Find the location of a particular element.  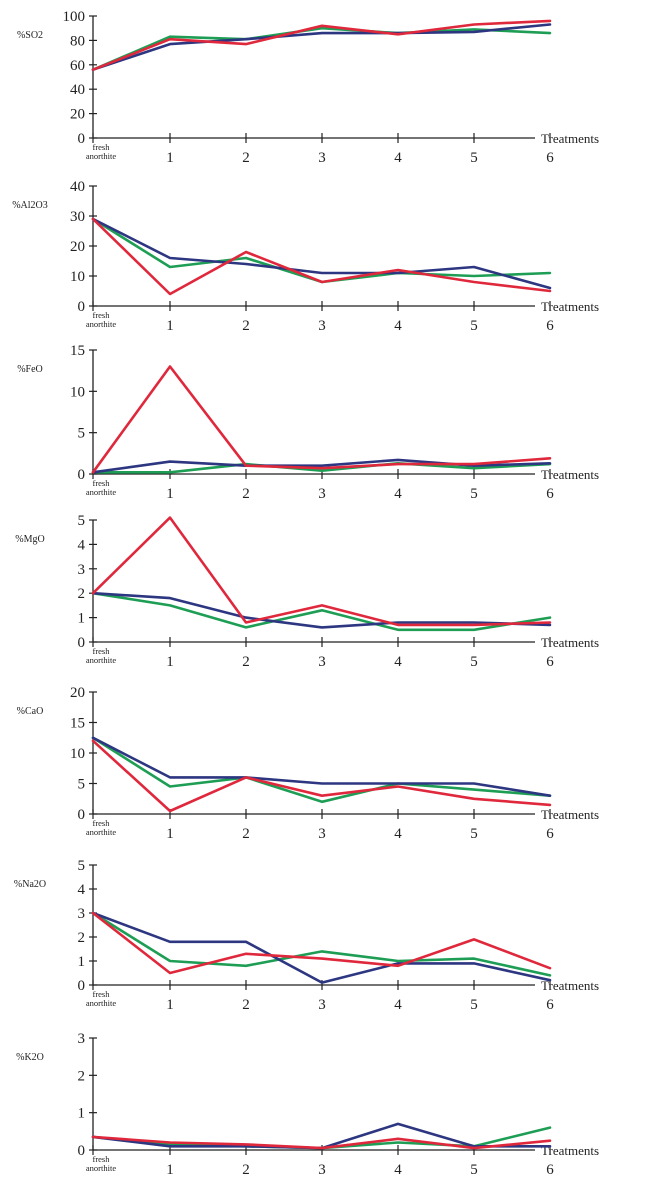

y-axis-label: %Al2O3 is located at coordinates (30, 205).